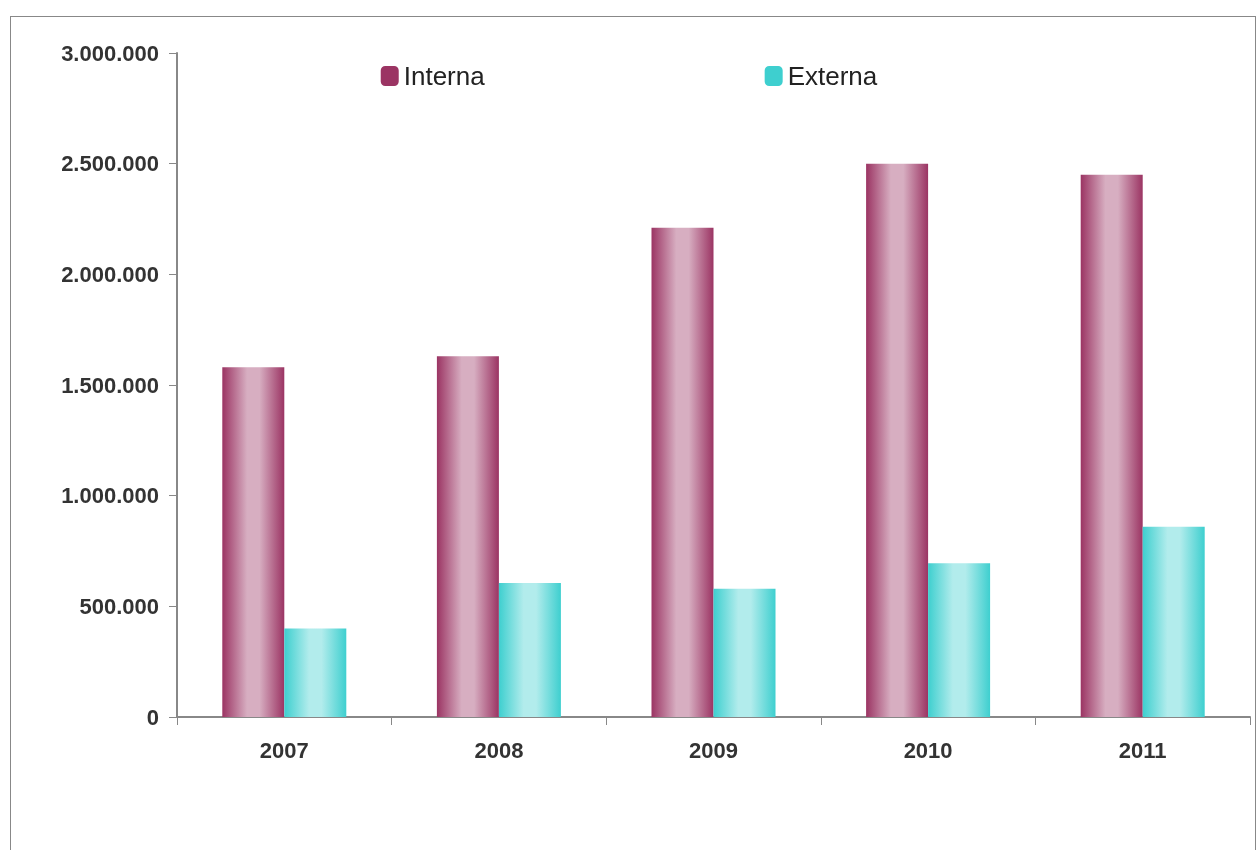 The image size is (1258, 850). What do you see at coordinates (110, 53) in the screenshot?
I see `y-tick-label: 3.000.000` at bounding box center [110, 53].